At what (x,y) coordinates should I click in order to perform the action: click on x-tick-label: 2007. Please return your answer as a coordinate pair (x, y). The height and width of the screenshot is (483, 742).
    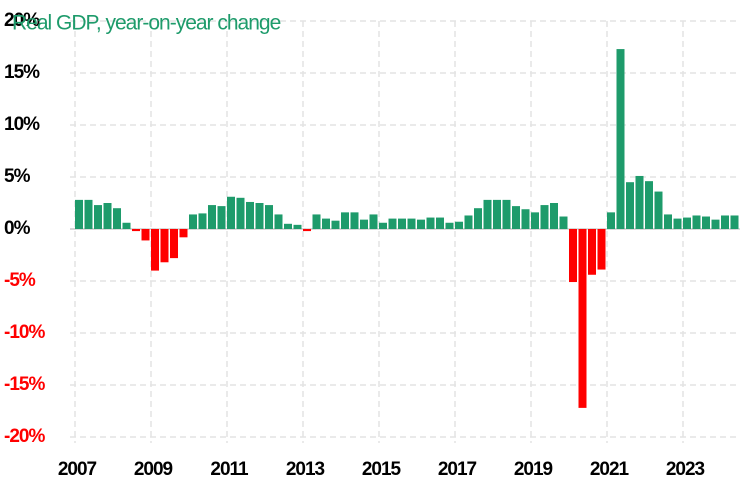
    Looking at the image, I should click on (77, 469).